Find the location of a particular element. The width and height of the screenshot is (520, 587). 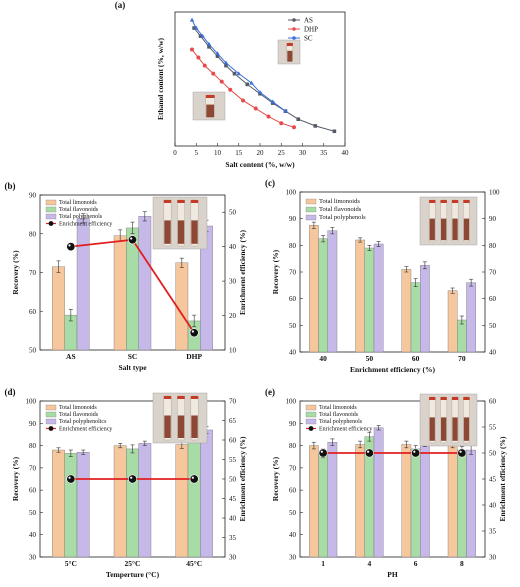

y2-tick-label-d: 50 is located at coordinates (233, 480).